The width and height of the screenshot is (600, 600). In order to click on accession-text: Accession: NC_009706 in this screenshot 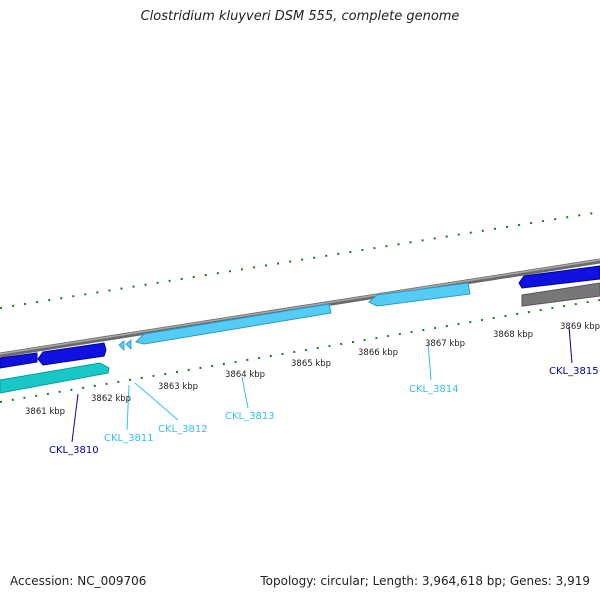, I will do `click(78, 581)`.